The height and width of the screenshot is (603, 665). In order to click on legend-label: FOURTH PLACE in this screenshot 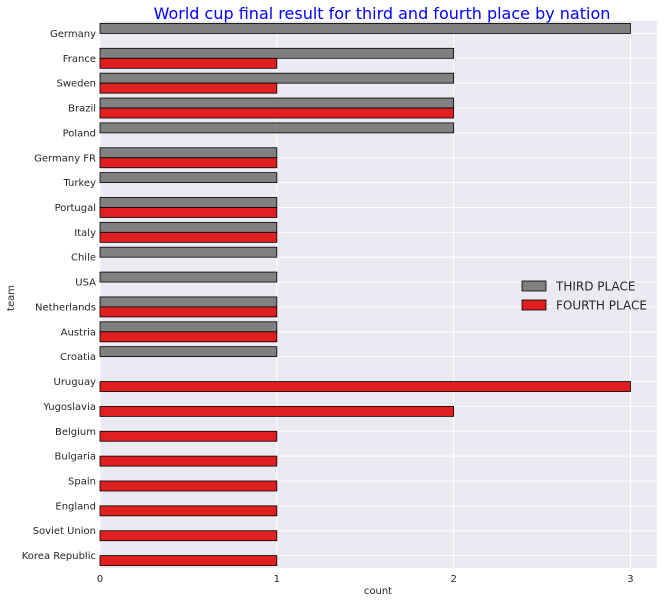, I will do `click(601, 306)`.